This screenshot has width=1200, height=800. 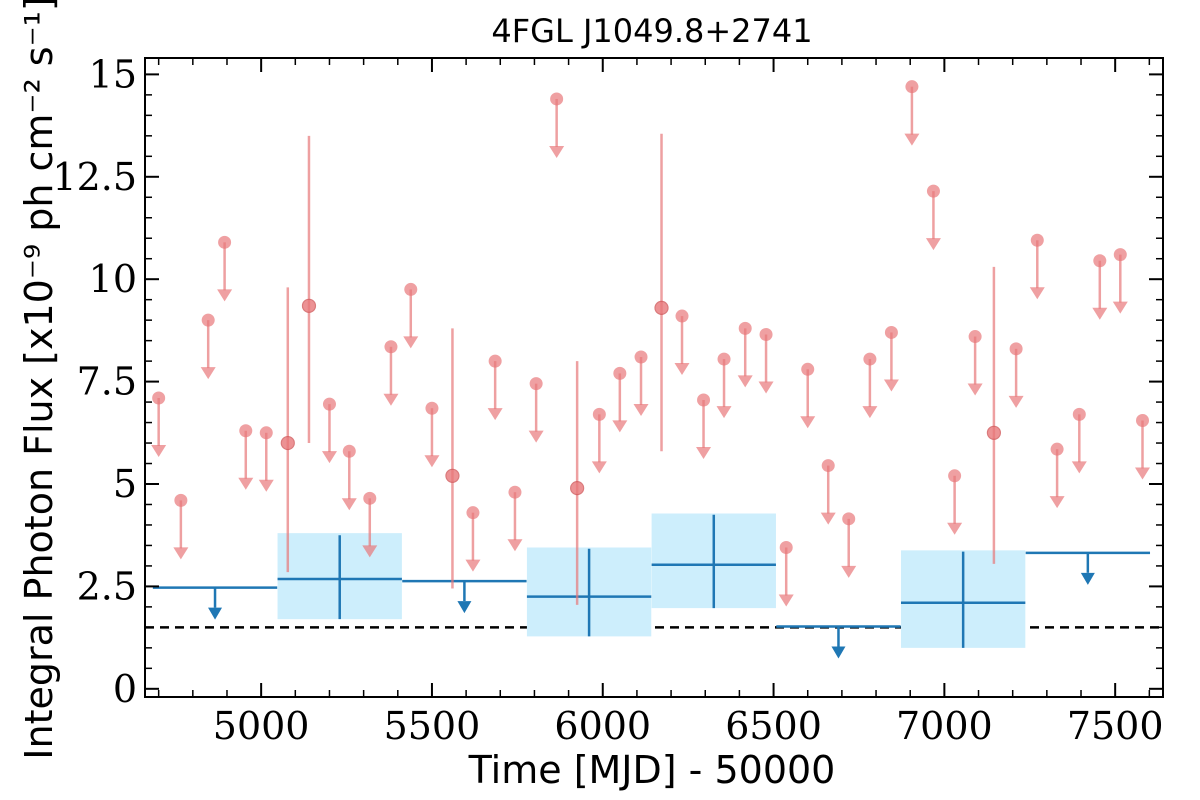 I want to click on x-tick-label: 7500, so click(x=1115, y=726).